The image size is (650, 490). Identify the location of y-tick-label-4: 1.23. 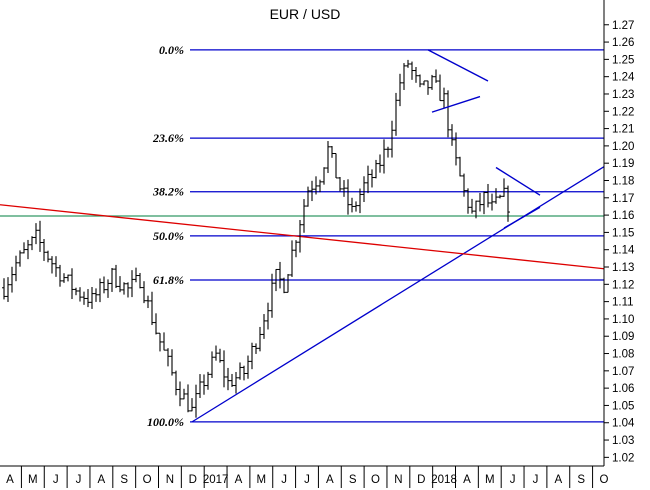
(623, 95).